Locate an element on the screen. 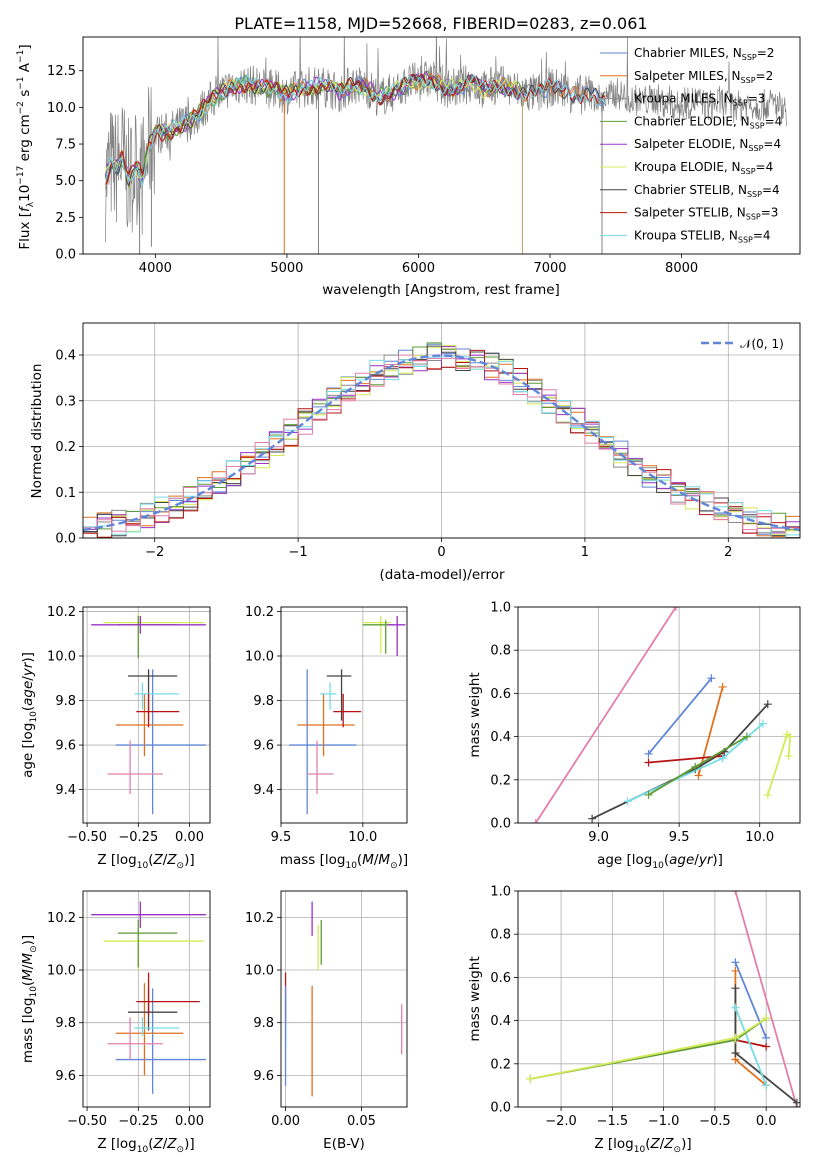 This screenshot has width=819, height=1170. residual-xlabel: (data-model)/error is located at coordinates (442, 575).